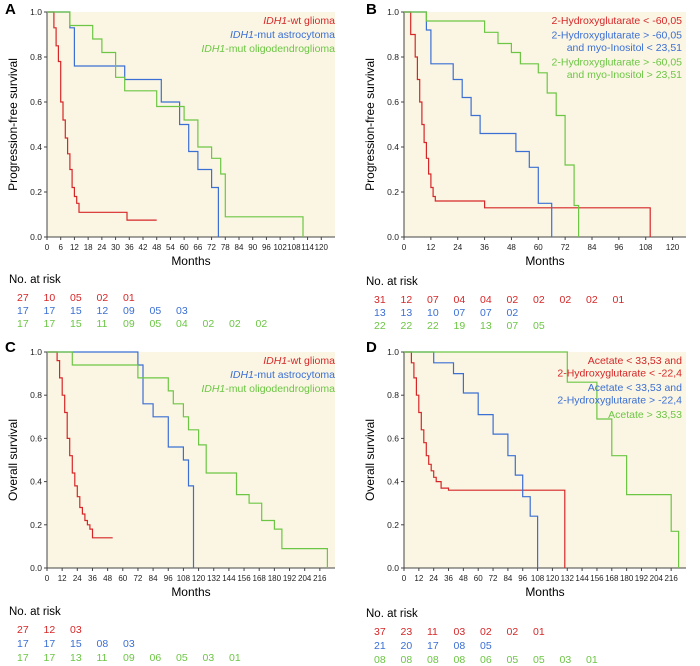  Describe the element at coordinates (311, 21) in the screenshot. I see `legend-rest-part: -wt glioma` at that location.